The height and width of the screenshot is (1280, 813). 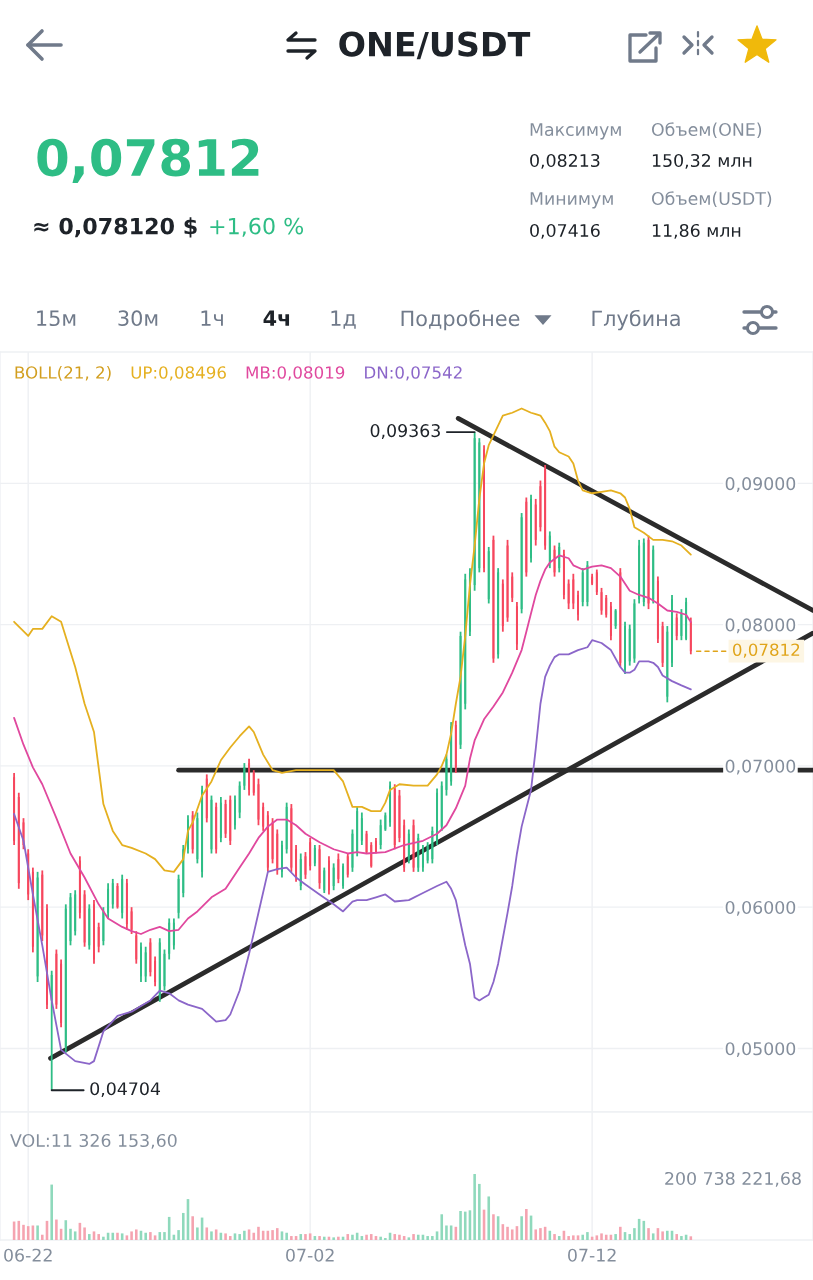 What do you see at coordinates (760, 626) in the screenshot?
I see `y-tick-label: 0,08000` at bounding box center [760, 626].